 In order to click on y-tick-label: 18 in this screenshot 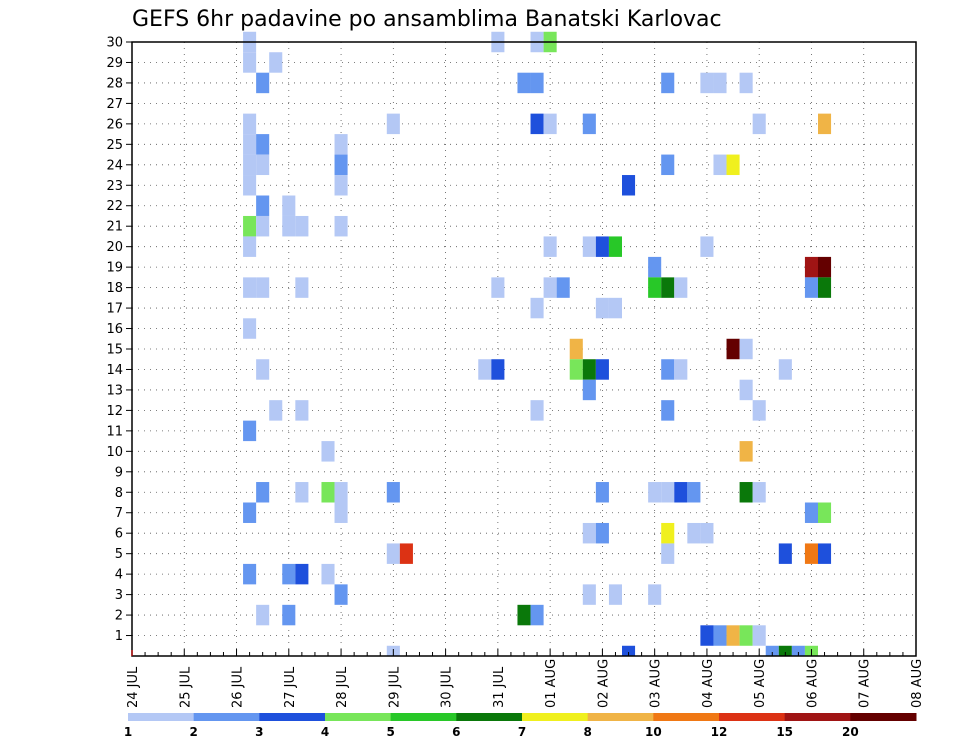, I will do `click(114, 288)`.